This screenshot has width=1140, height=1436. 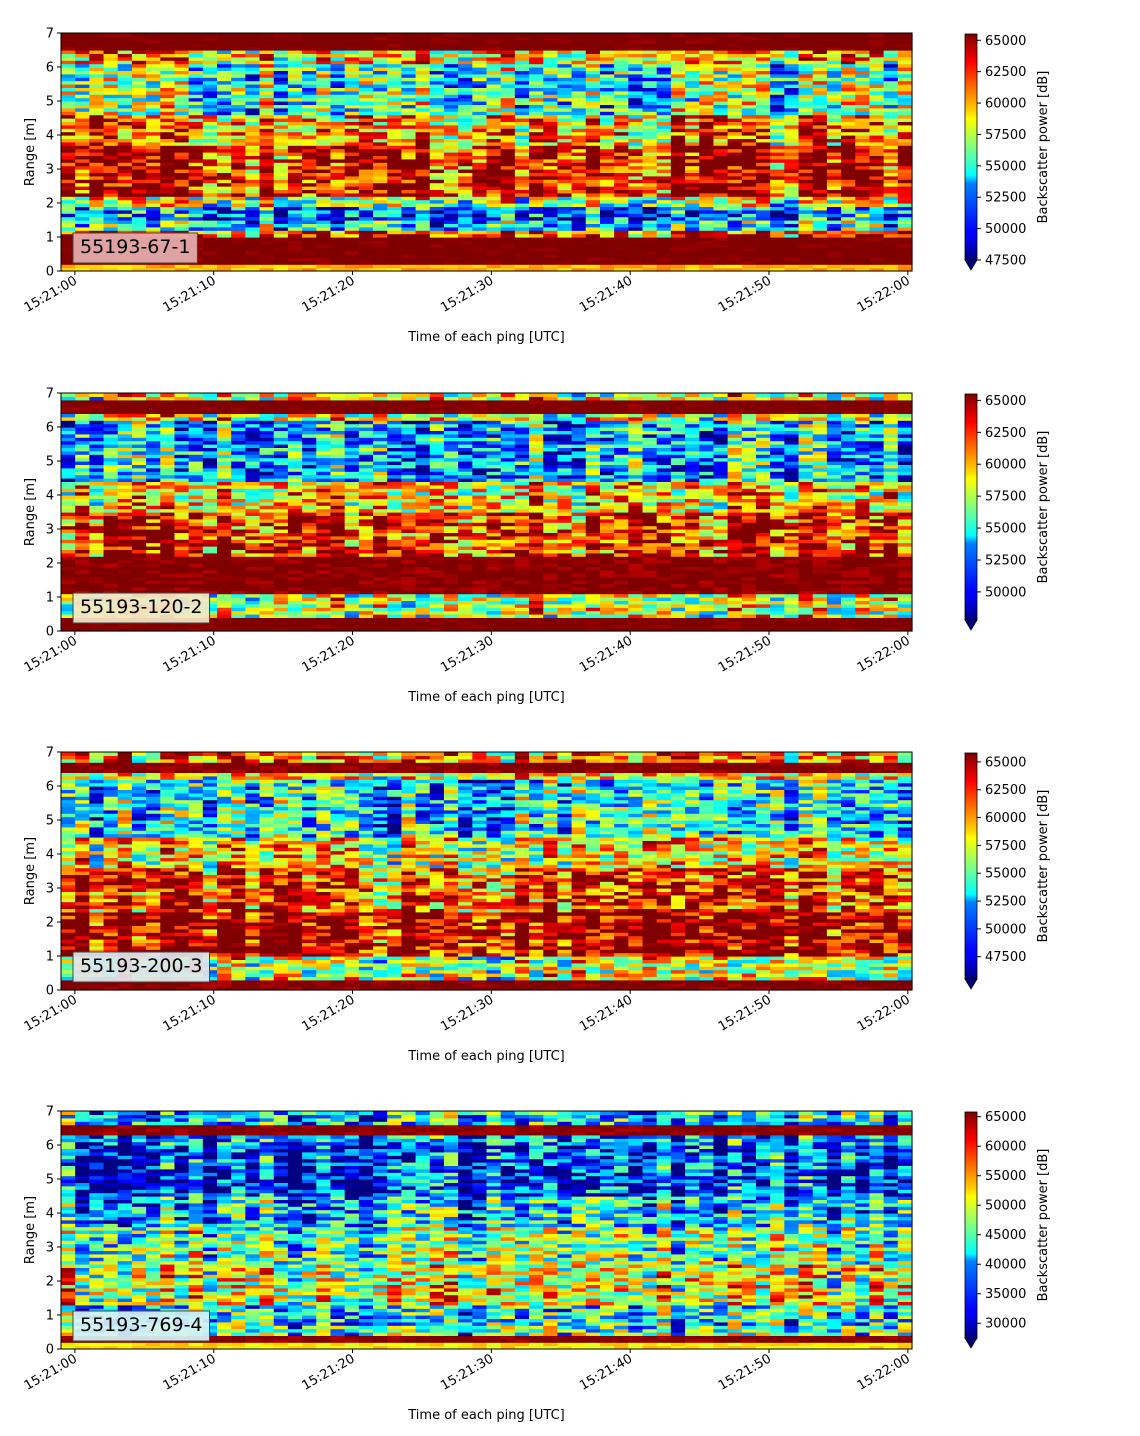 What do you see at coordinates (884, 294) in the screenshot?
I see `x-tick-label: 15:22:00` at bounding box center [884, 294].